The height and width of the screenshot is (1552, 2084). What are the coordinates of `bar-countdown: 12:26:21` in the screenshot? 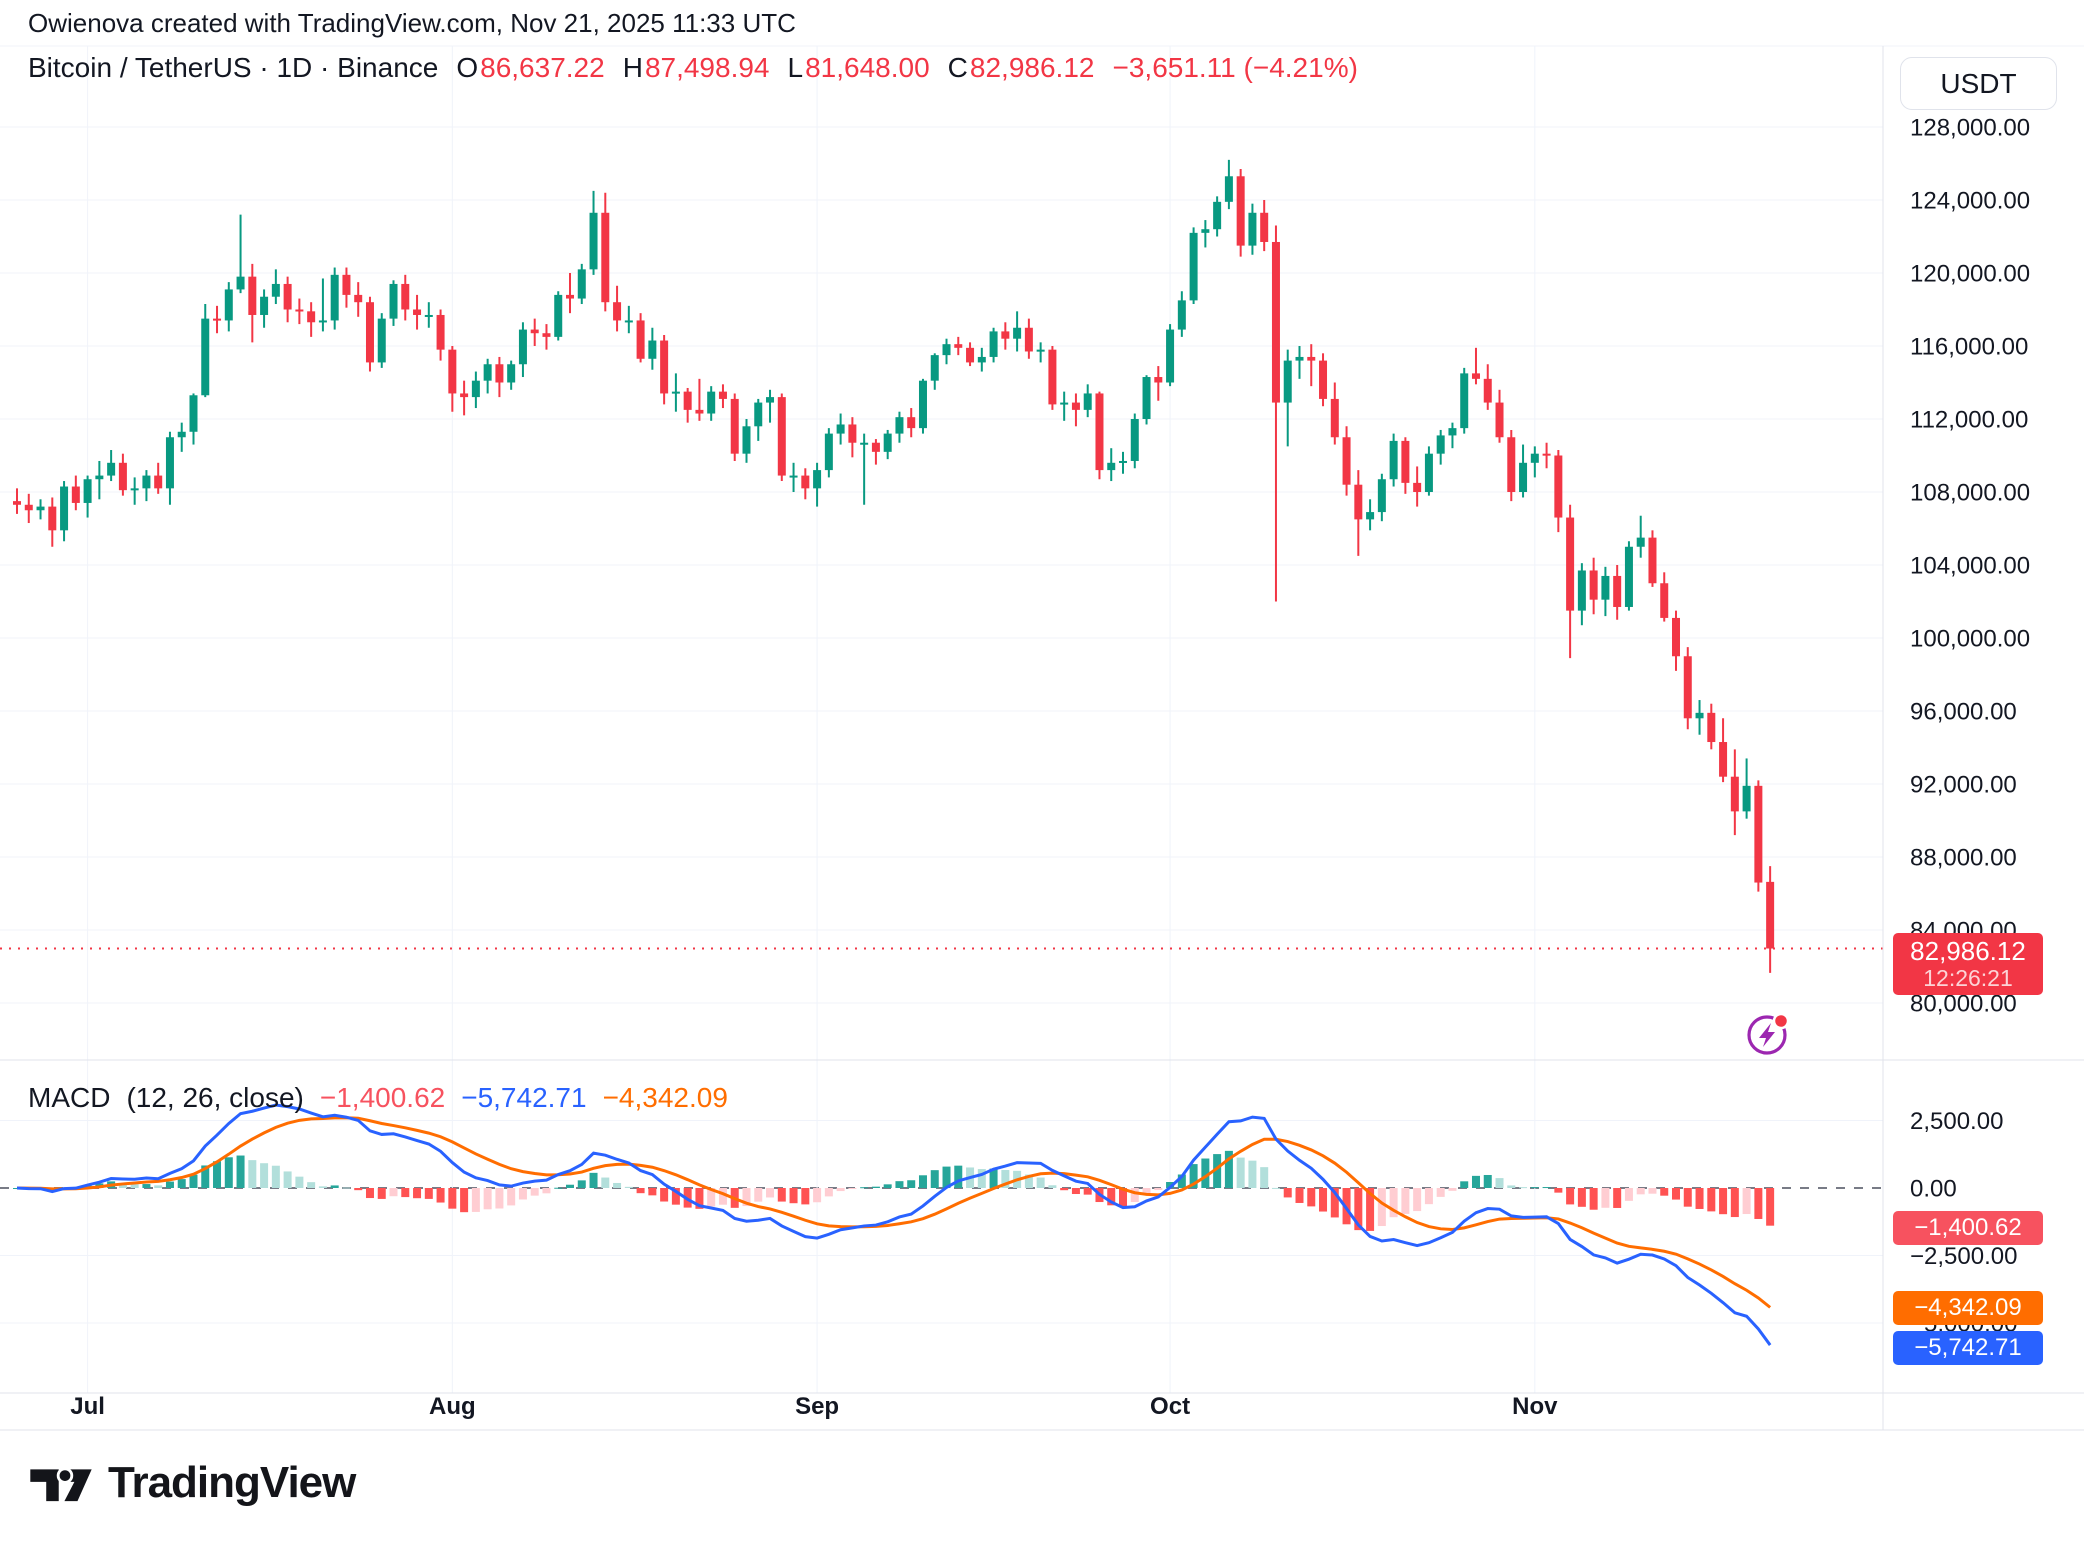 It's located at (1968, 977).